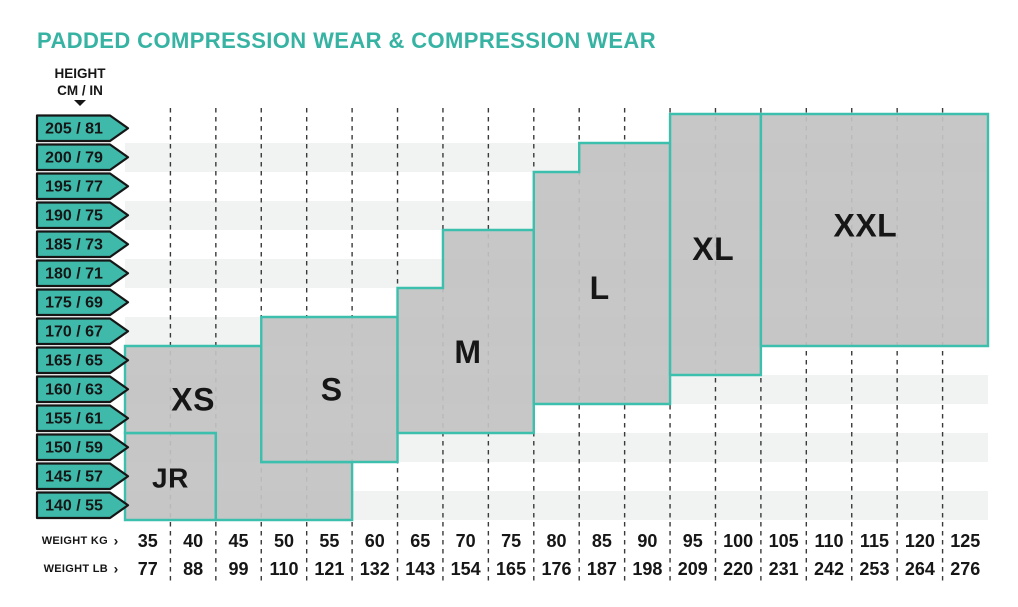 This screenshot has height=607, width=1018. What do you see at coordinates (511, 569) in the screenshot?
I see `weight-lb-value: 165` at bounding box center [511, 569].